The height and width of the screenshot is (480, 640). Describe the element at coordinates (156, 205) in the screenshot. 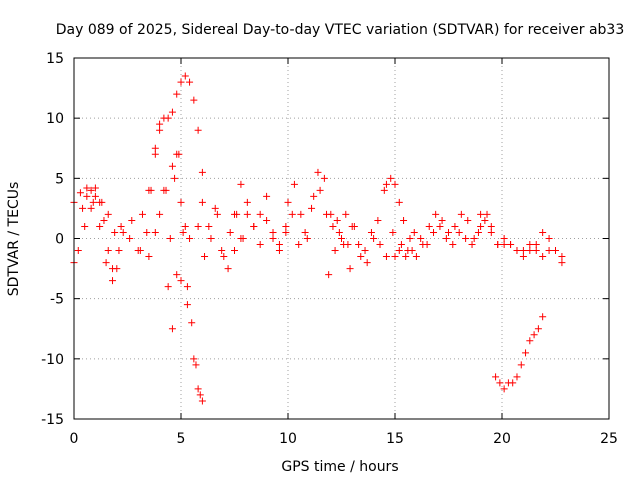

I see `series-arc-e` at that location.